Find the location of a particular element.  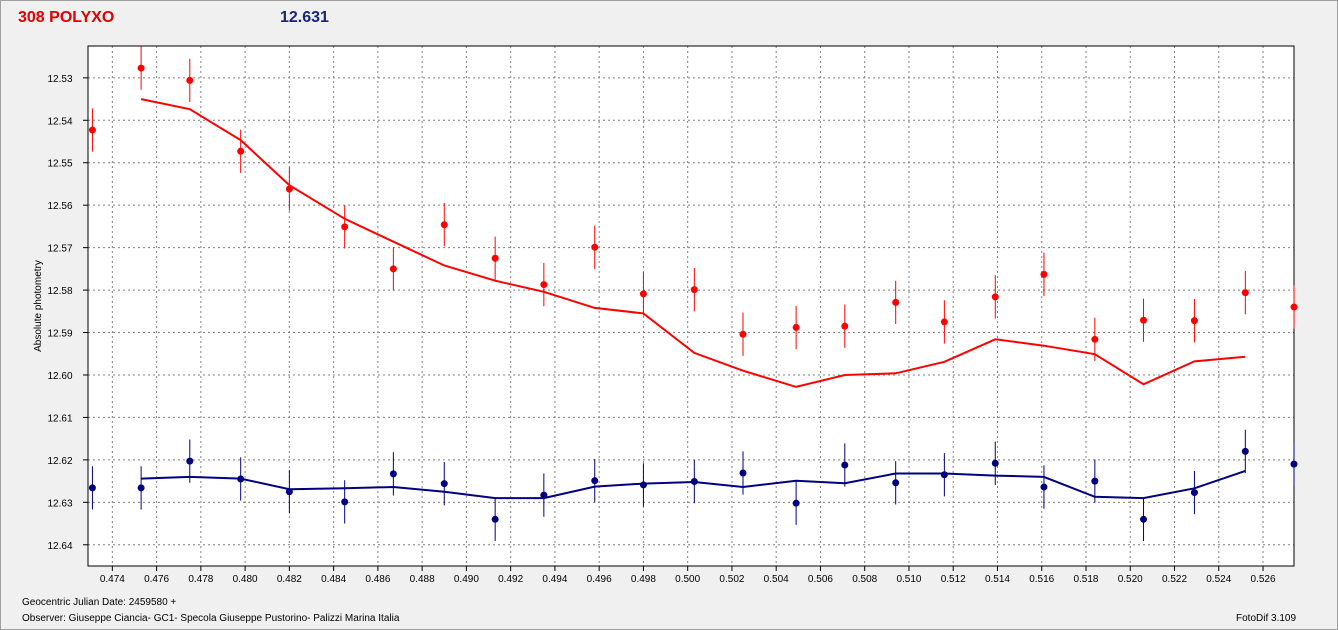

x-tick-label: 0.506 is located at coordinates (820, 579).